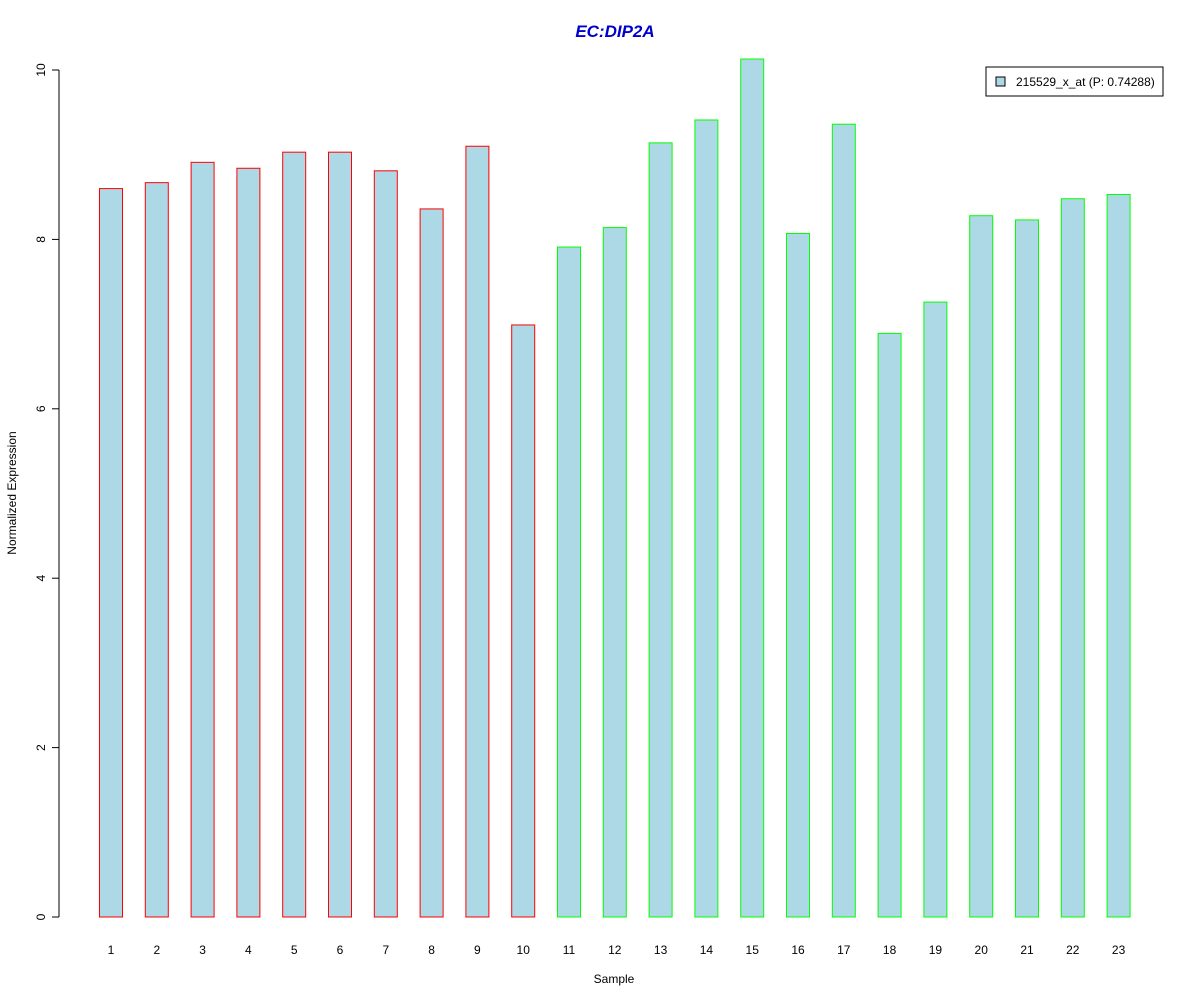  What do you see at coordinates (340, 950) in the screenshot?
I see `x-tick-label: 6` at bounding box center [340, 950].